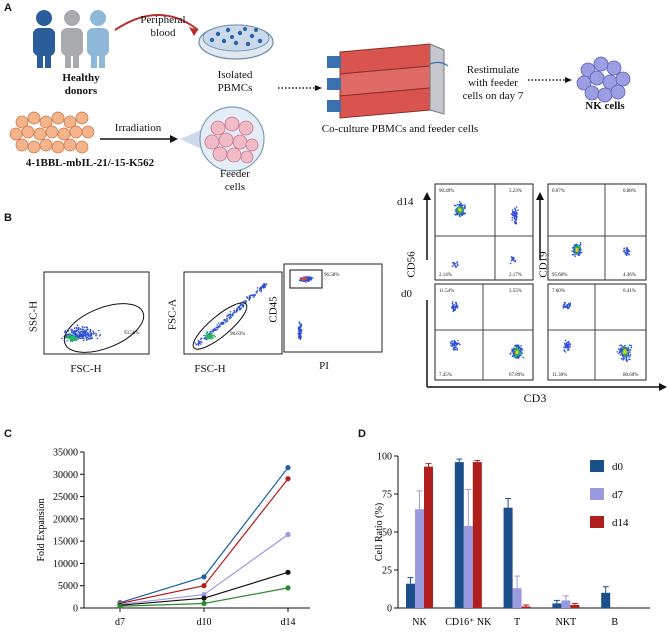  What do you see at coordinates (387, 533) in the screenshot?
I see `y-tick-label: 50` at bounding box center [387, 533].